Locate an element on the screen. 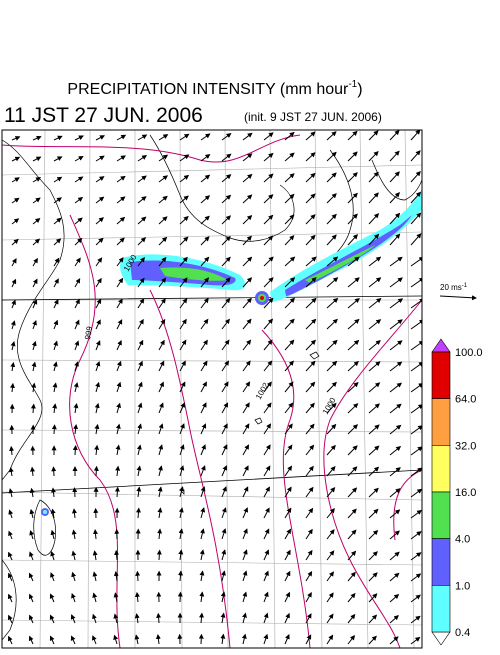 This screenshot has width=500, height=655. contour-label: 1000 is located at coordinates (329, 406).